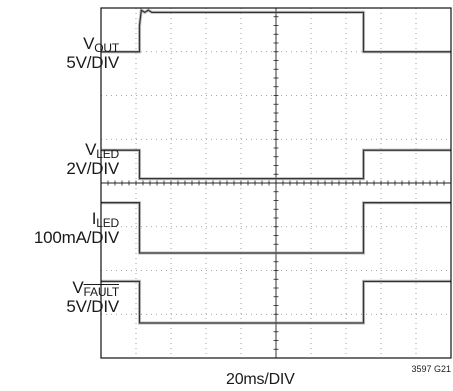 Image resolution: width=453 pixels, height=391 pixels. I want to click on trace-v-fault, so click(276, 302).